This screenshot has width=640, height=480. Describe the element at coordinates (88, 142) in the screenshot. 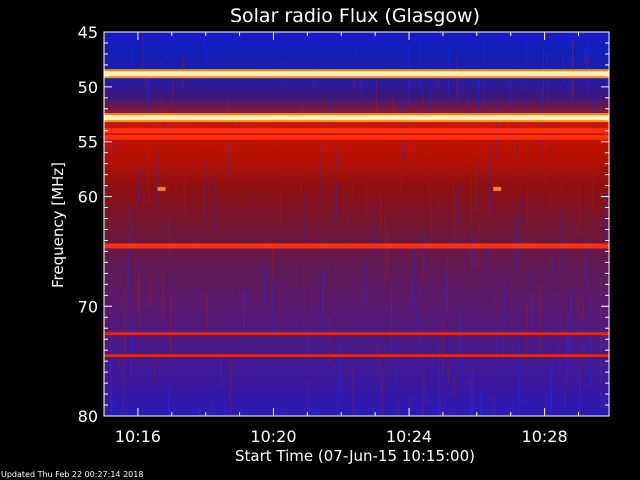

I see `y-tick-label: 55` at that location.